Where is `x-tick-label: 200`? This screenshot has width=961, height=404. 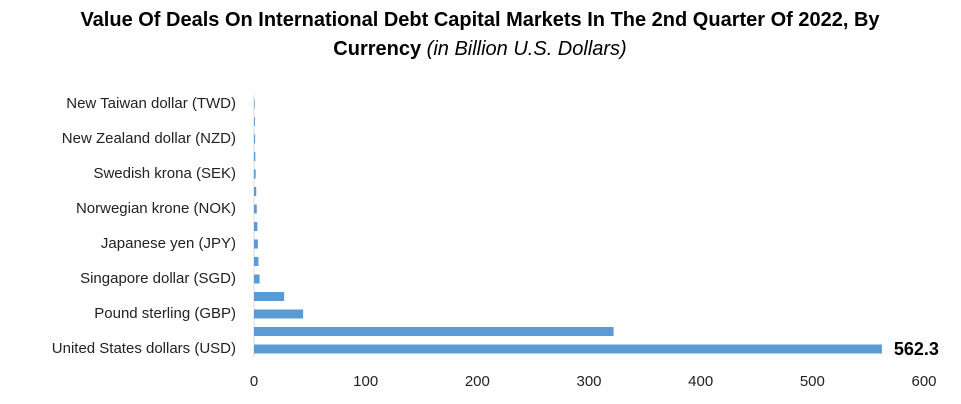 x-tick-label: 200 is located at coordinates (477, 381).